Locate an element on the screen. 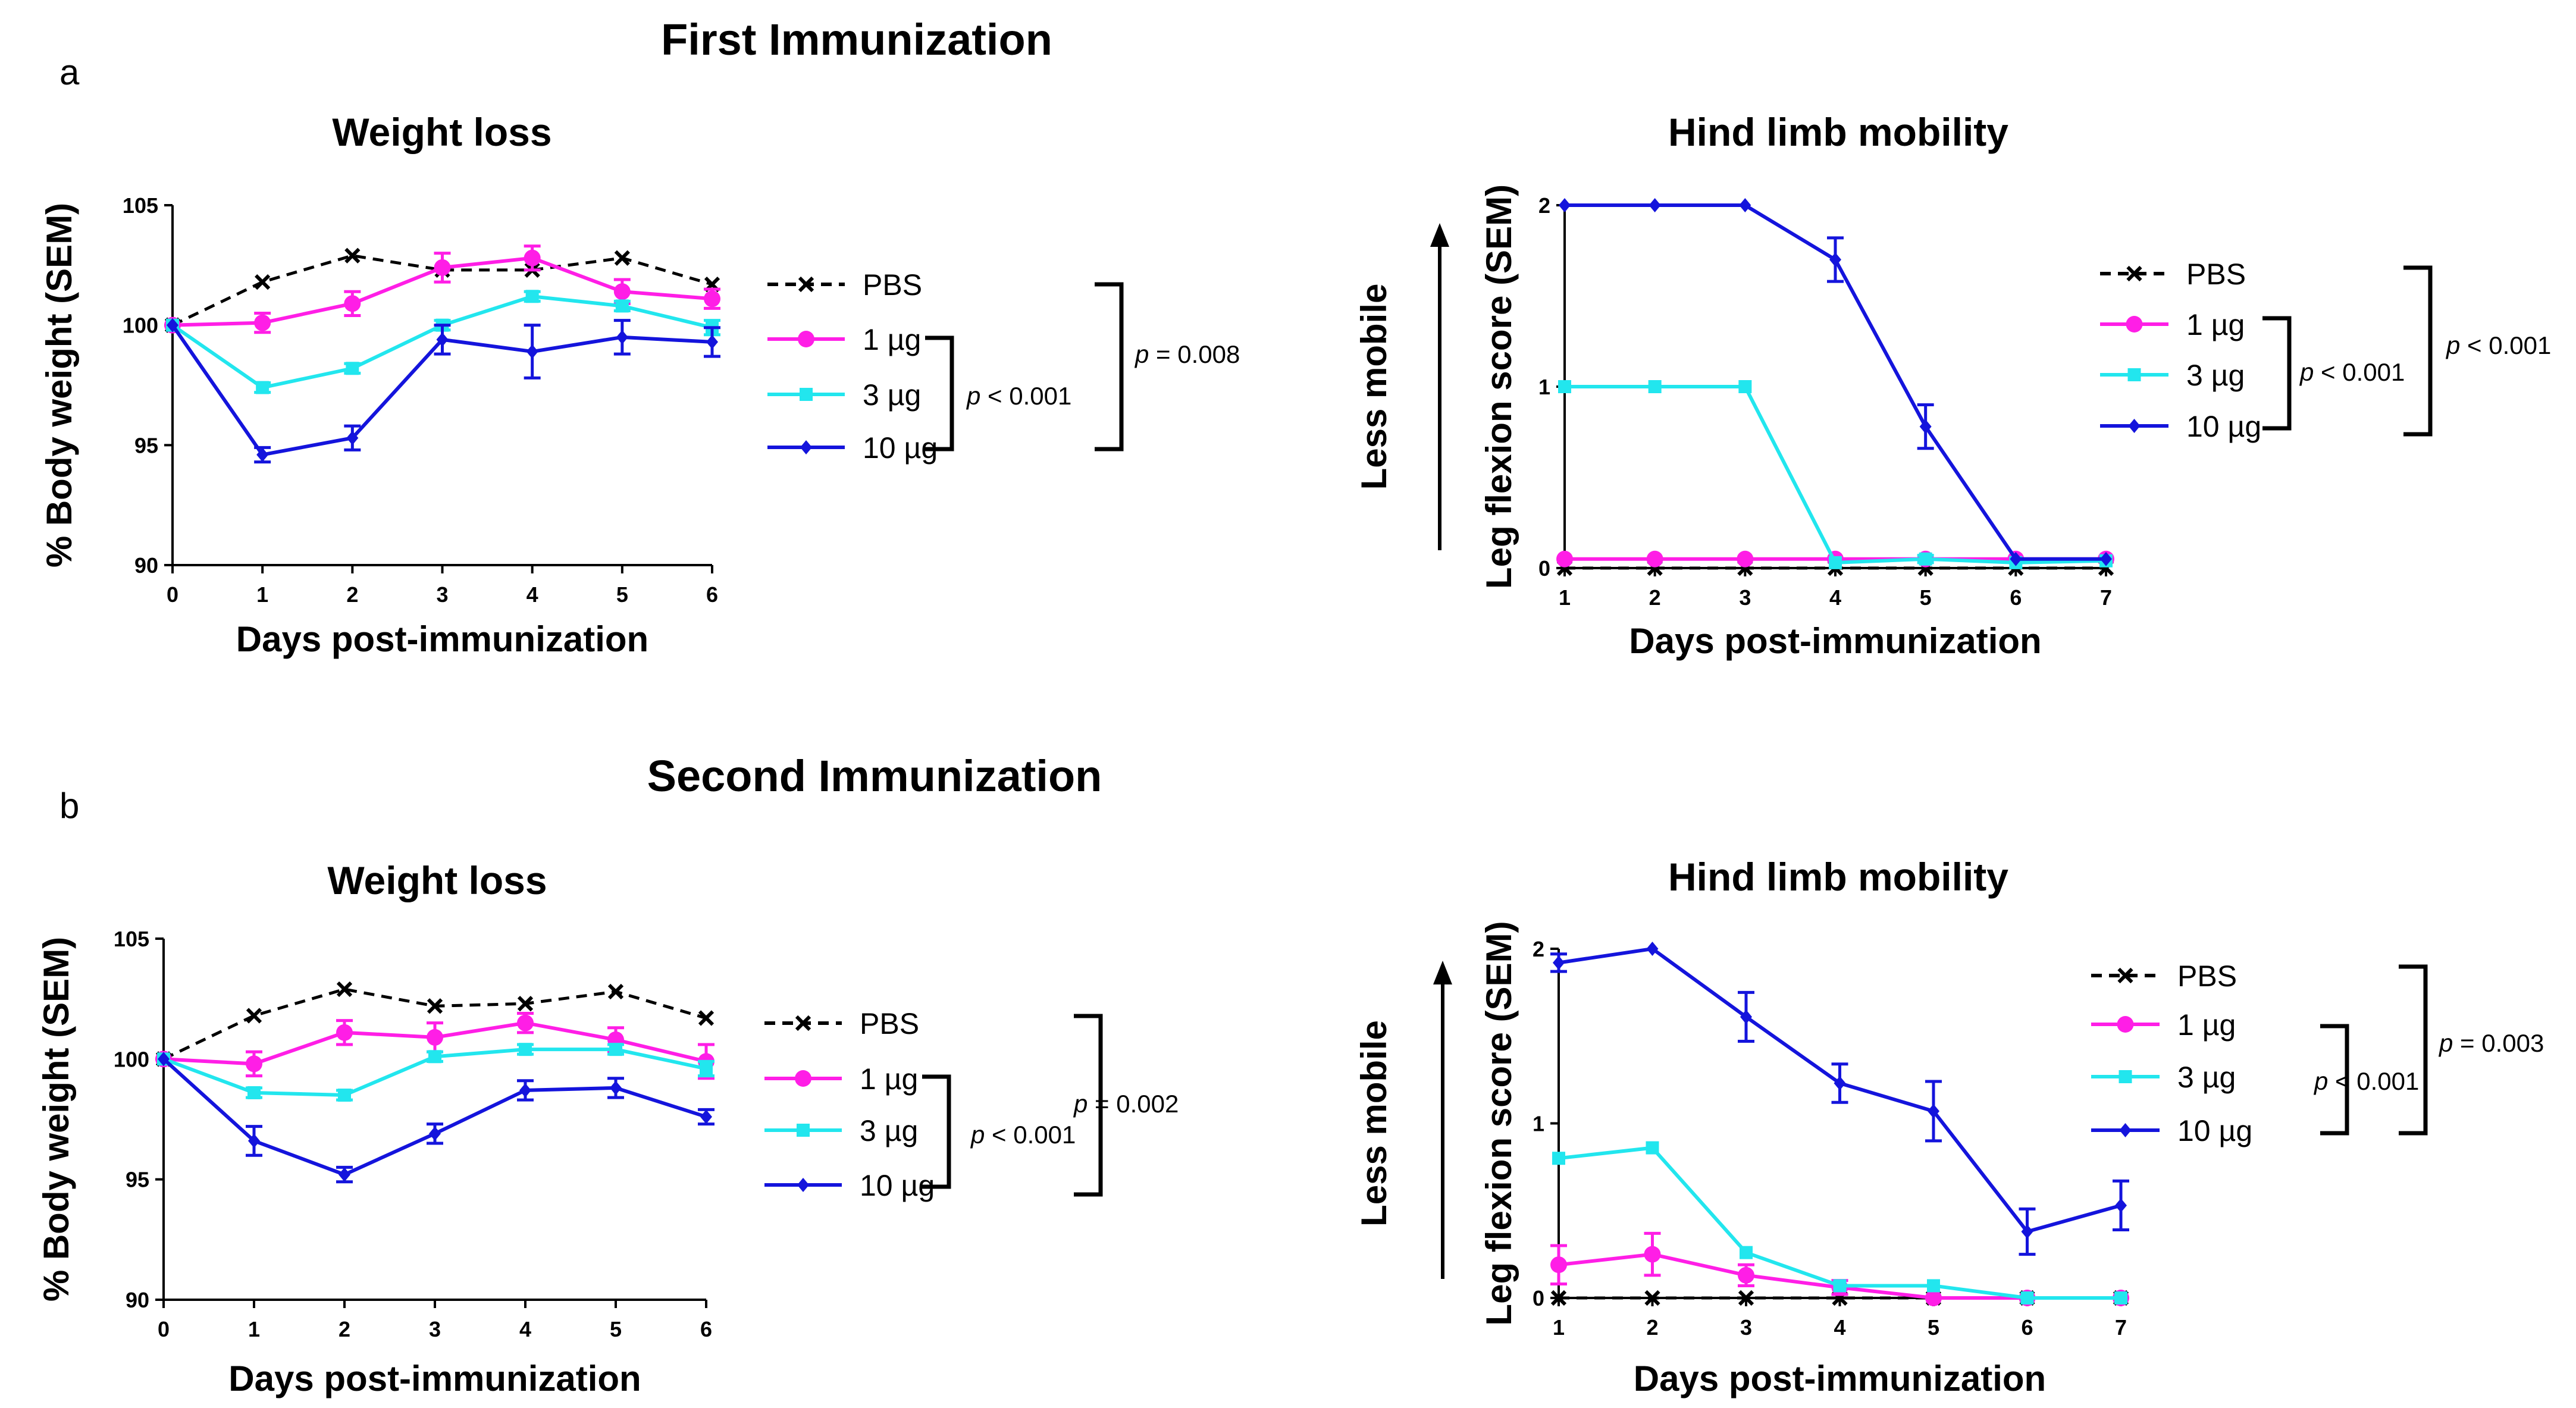  y-tick-label: 1 is located at coordinates (1539, 1124).